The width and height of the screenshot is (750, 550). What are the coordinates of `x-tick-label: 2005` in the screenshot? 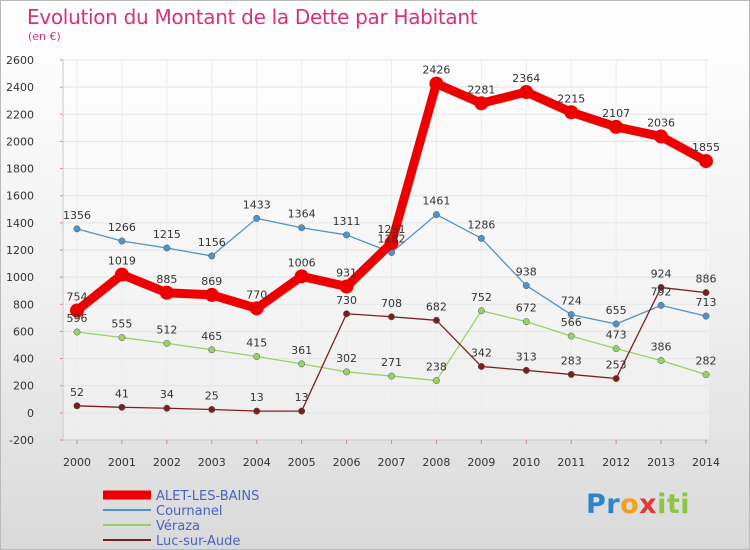 It's located at (302, 462).